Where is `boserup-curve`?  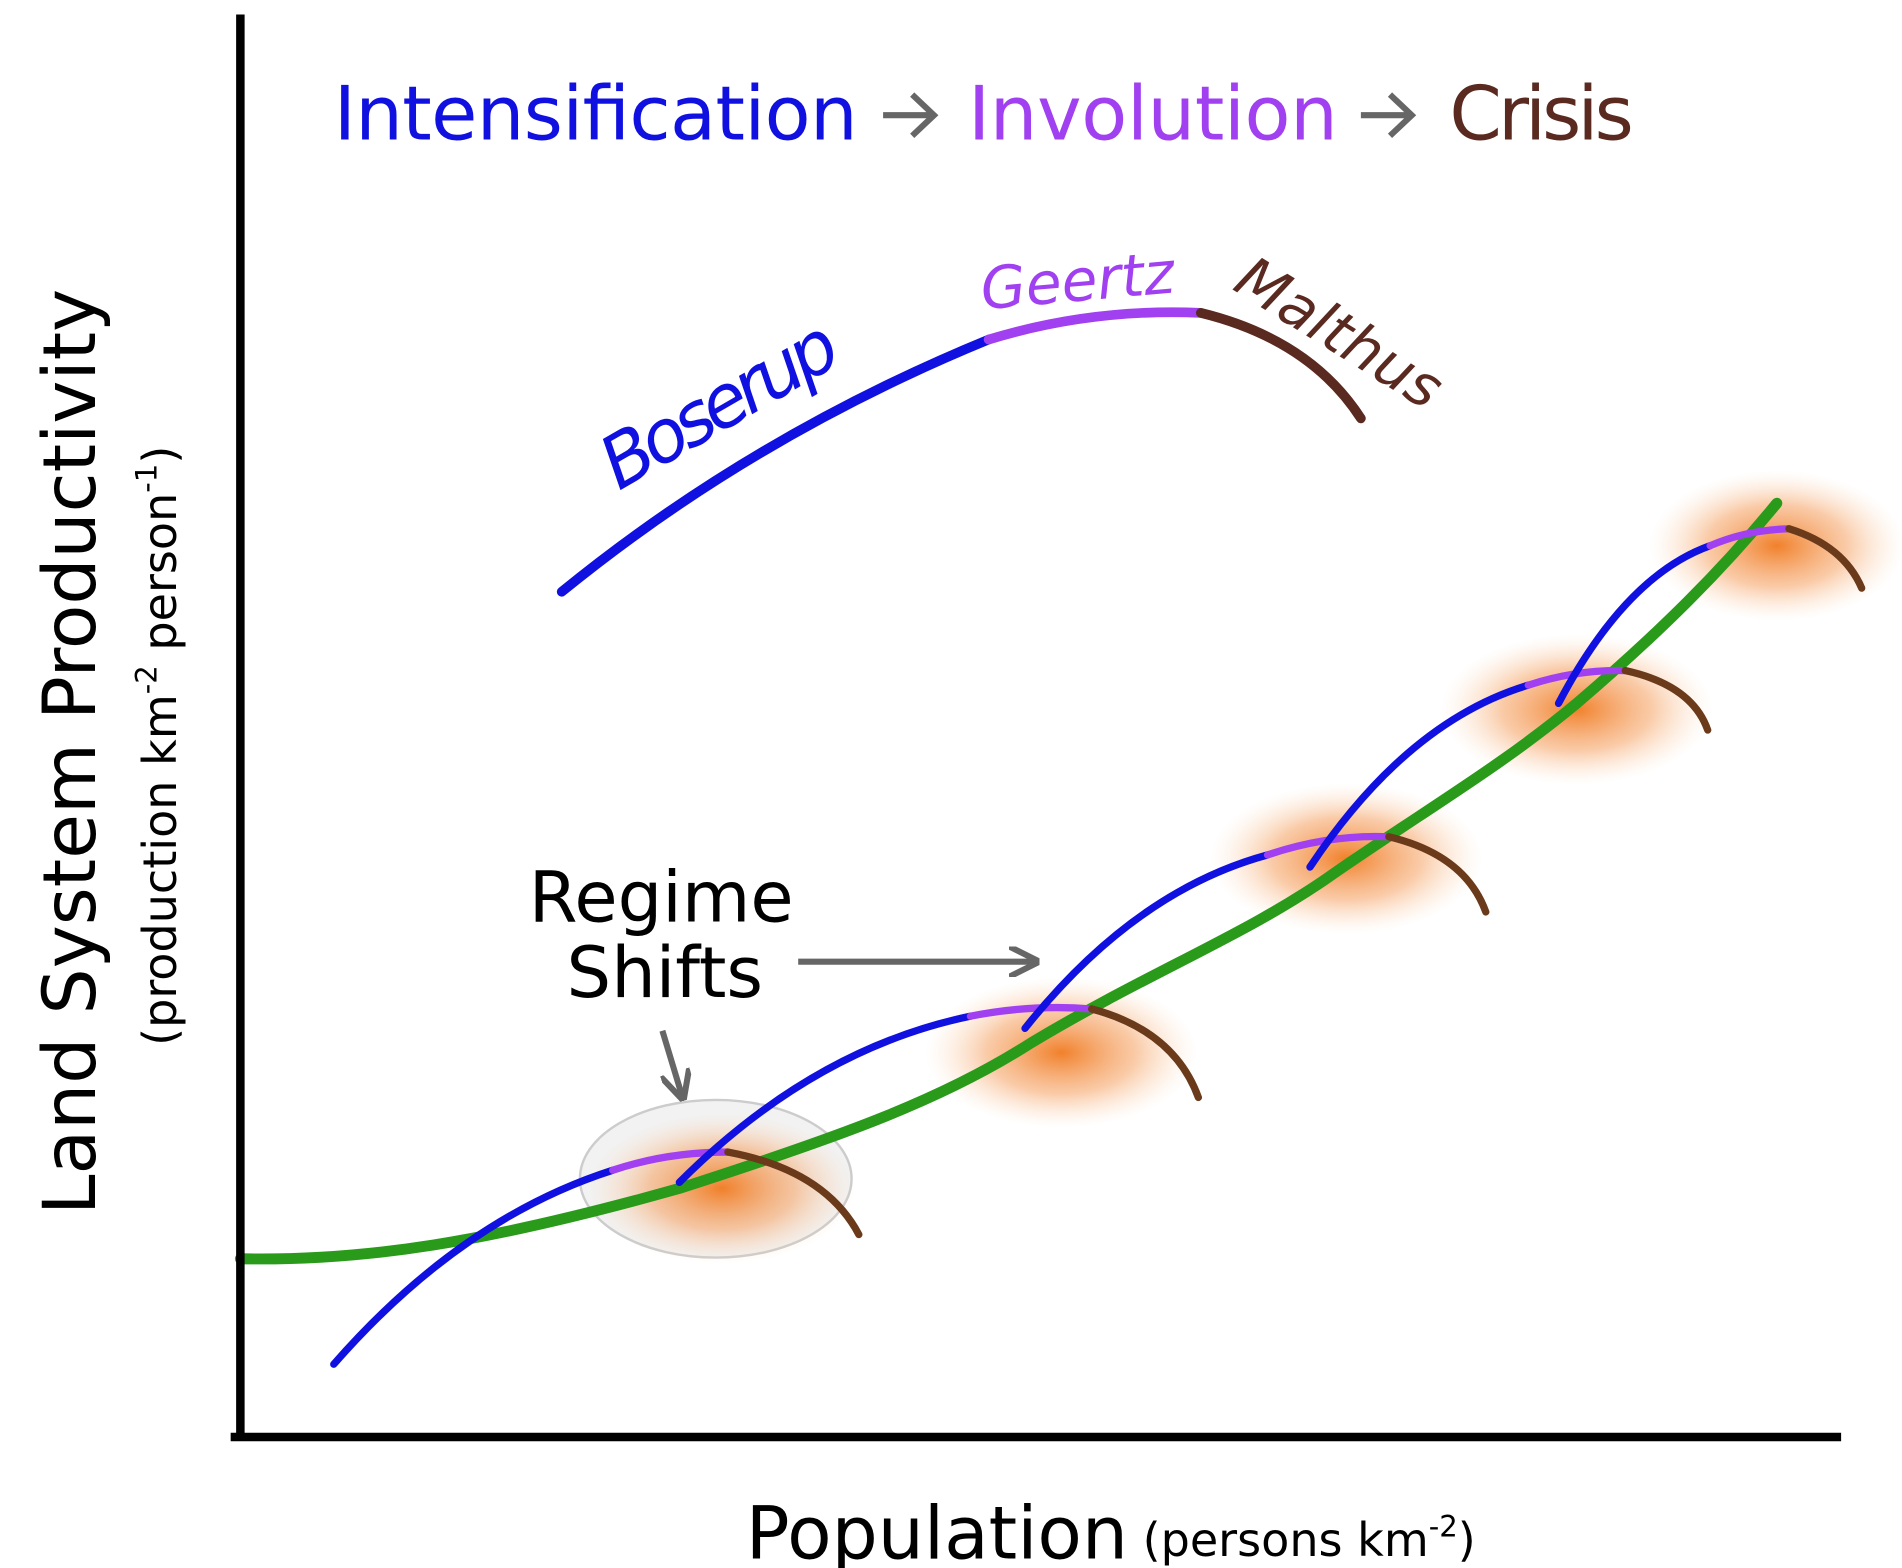
boserup-curve is located at coordinates (775, 465).